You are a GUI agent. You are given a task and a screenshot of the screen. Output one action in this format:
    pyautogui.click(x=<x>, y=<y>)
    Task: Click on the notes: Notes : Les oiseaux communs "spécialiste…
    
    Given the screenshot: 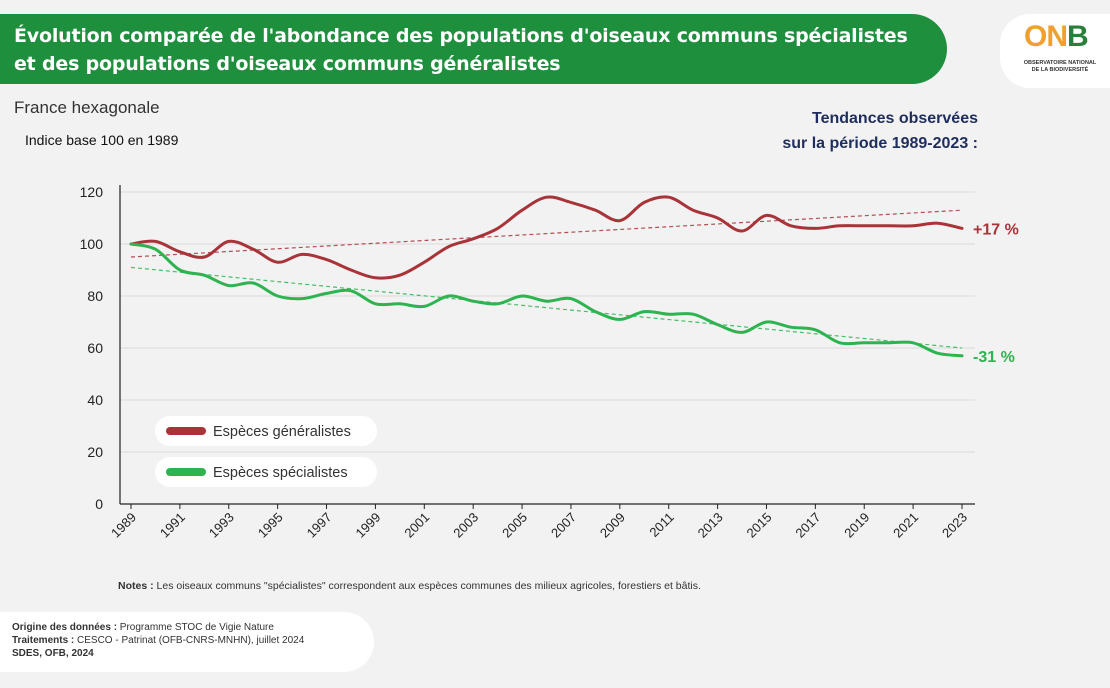 What is the action you would take?
    pyautogui.click(x=409, y=586)
    